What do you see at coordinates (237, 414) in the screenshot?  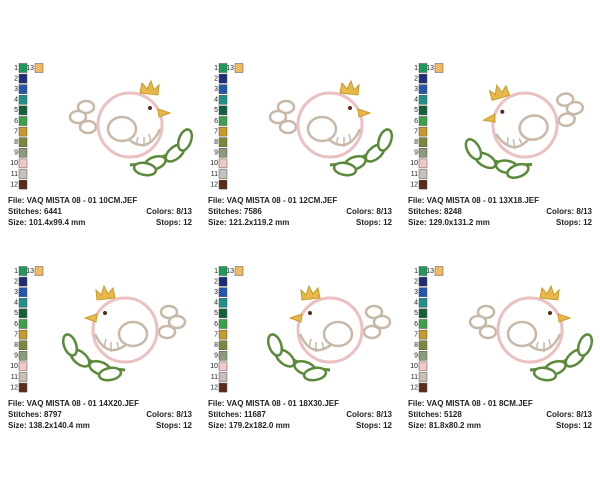 I see `stitches: Stitches: 11687` at bounding box center [237, 414].